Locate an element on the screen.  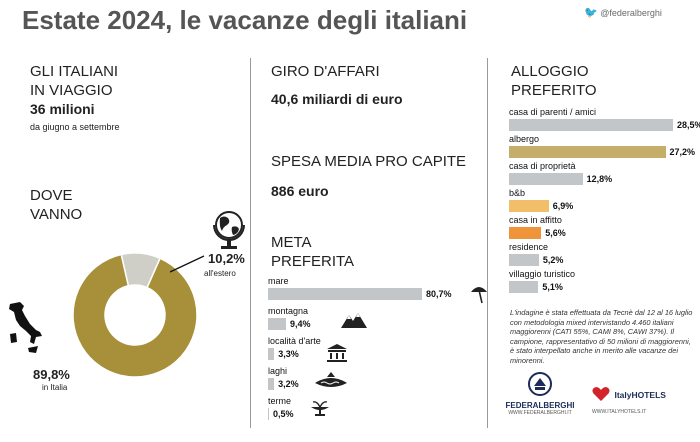
italy-value: 89,8% is located at coordinates (51, 374).